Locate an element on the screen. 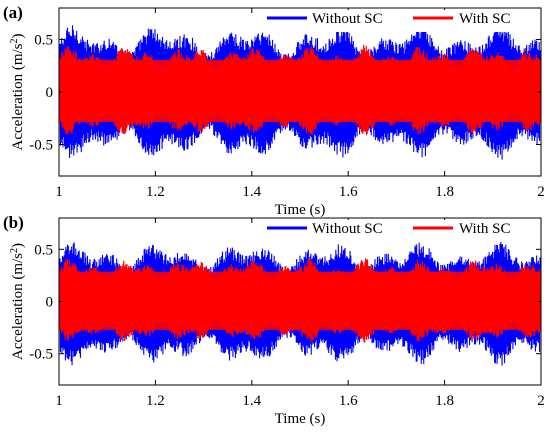 This screenshot has width=550, height=434. panel-label: (b) is located at coordinates (13, 222).